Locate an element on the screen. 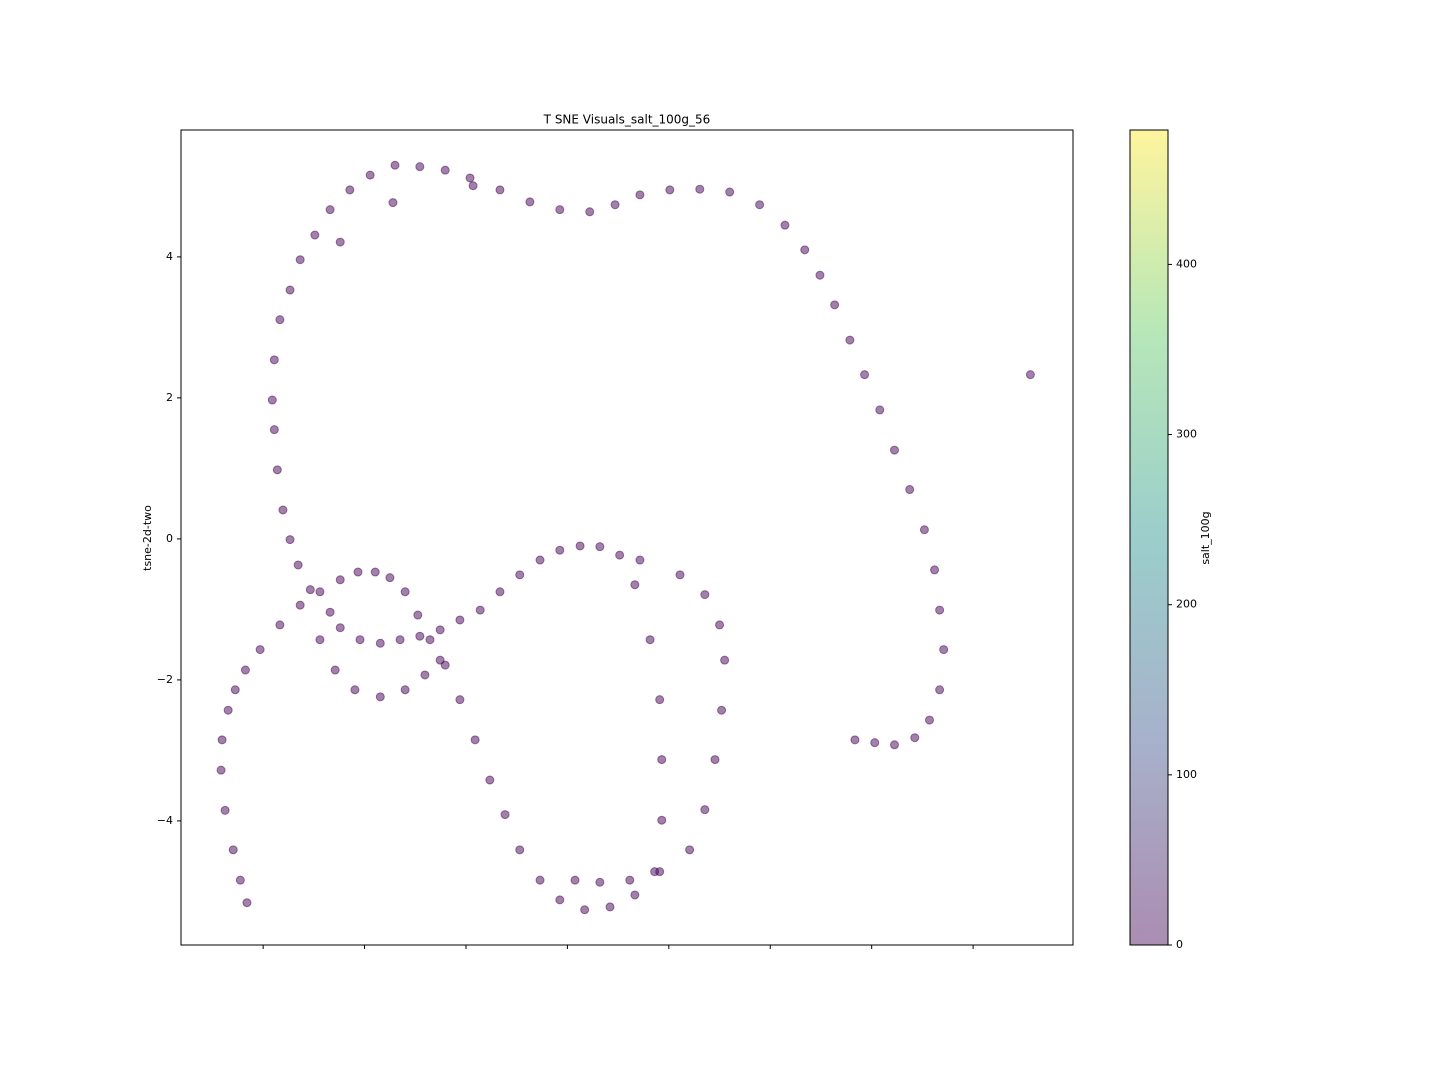 The width and height of the screenshot is (1440, 1084). y-tick-label: −4 is located at coordinates (165, 820).